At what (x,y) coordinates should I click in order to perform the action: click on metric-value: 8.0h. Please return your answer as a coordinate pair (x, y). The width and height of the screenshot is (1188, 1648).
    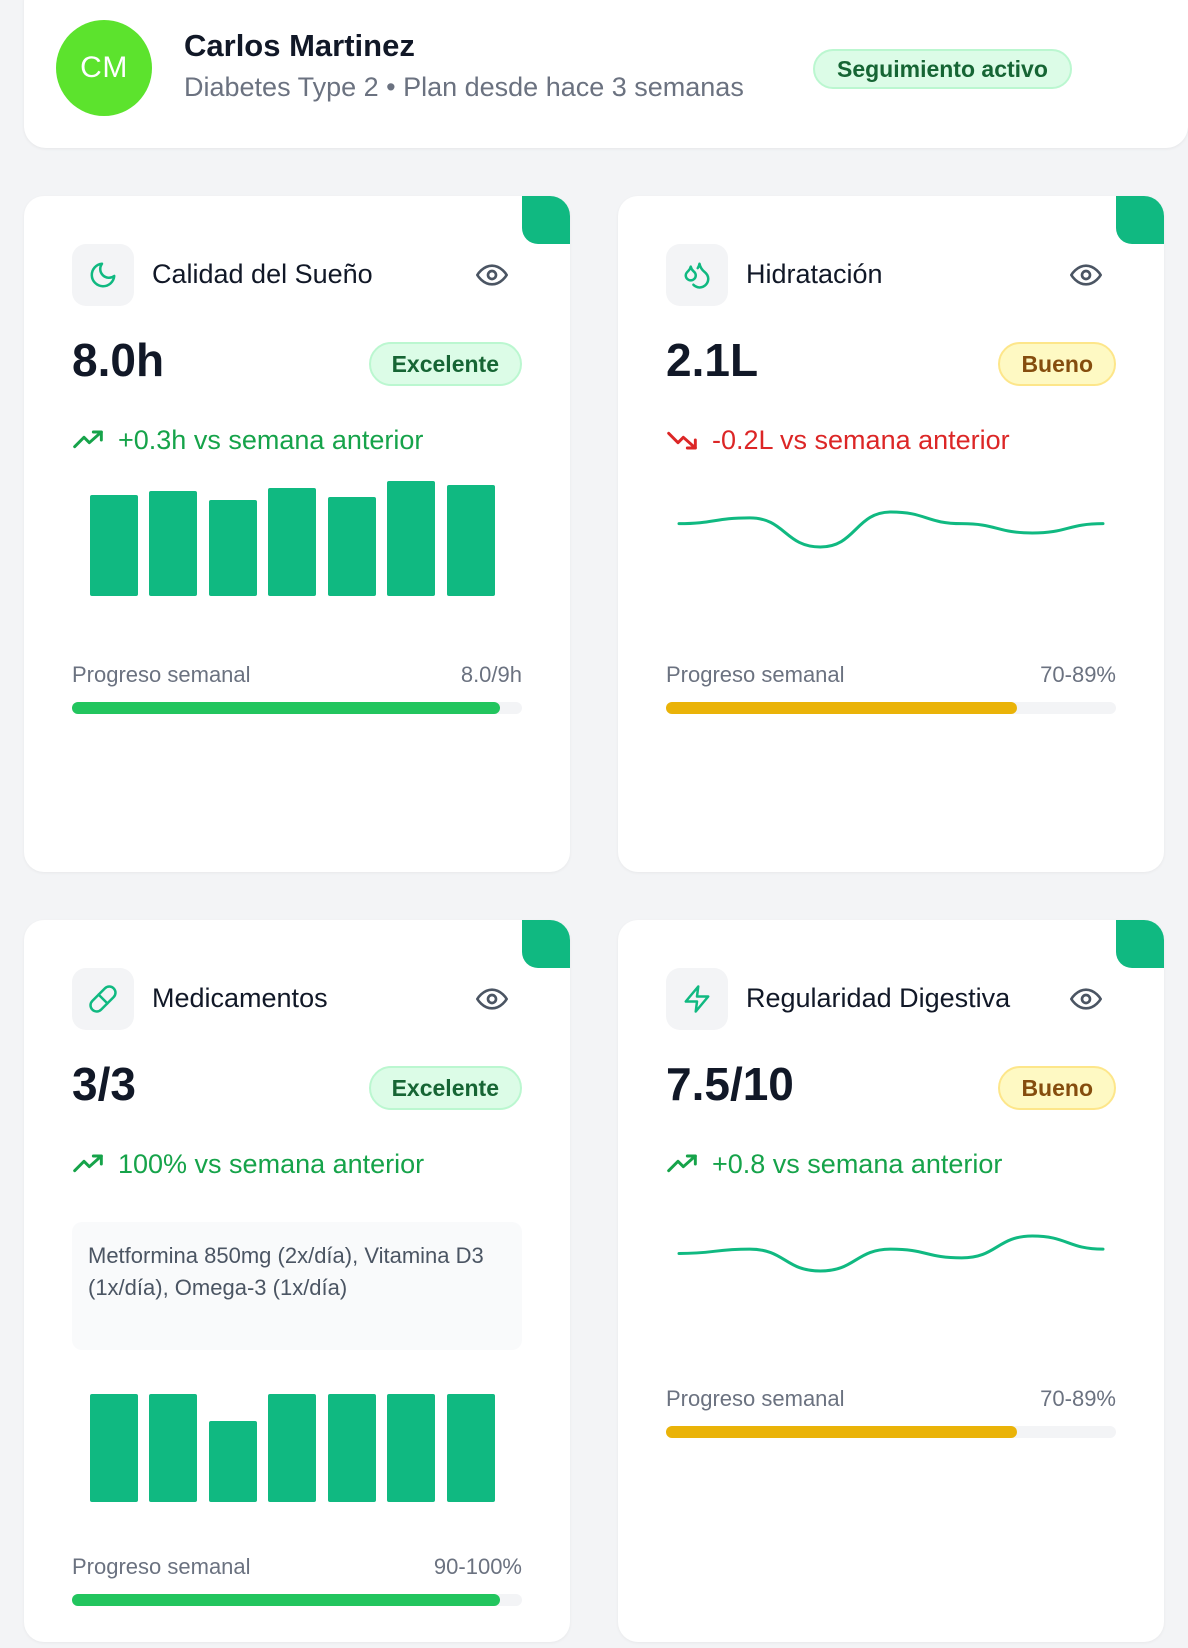
    Looking at the image, I should click on (118, 360).